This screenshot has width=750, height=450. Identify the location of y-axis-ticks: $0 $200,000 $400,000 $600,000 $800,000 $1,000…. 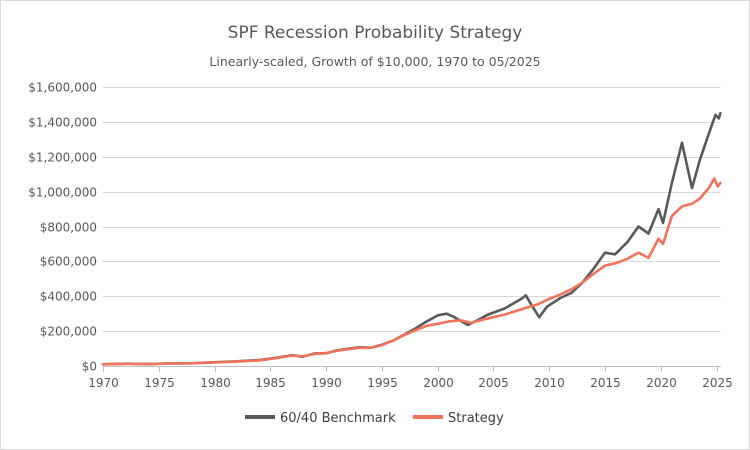
(62, 227).